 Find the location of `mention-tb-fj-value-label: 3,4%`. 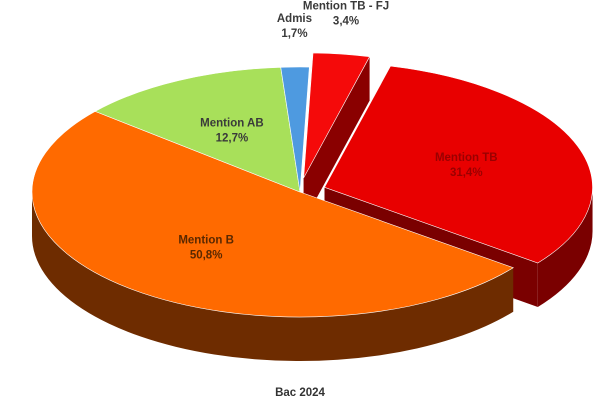

mention-tb-fj-value-label: 3,4% is located at coordinates (346, 21).